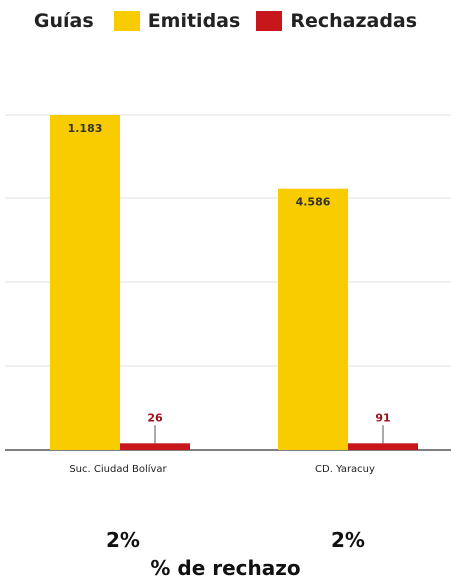 The height and width of the screenshot is (585, 451). I want to click on legend-label-emitidas: Emitidas, so click(194, 21).